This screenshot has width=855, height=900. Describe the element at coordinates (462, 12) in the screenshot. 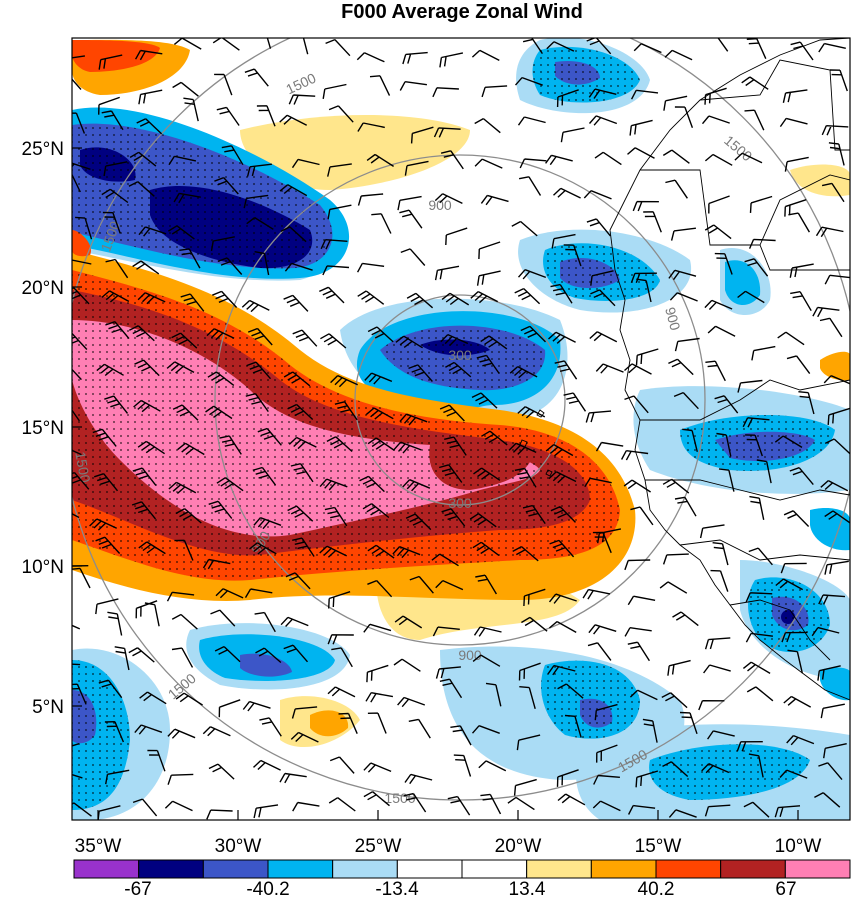

I see `chart-title: F000 Average Zonal Wind` at that location.